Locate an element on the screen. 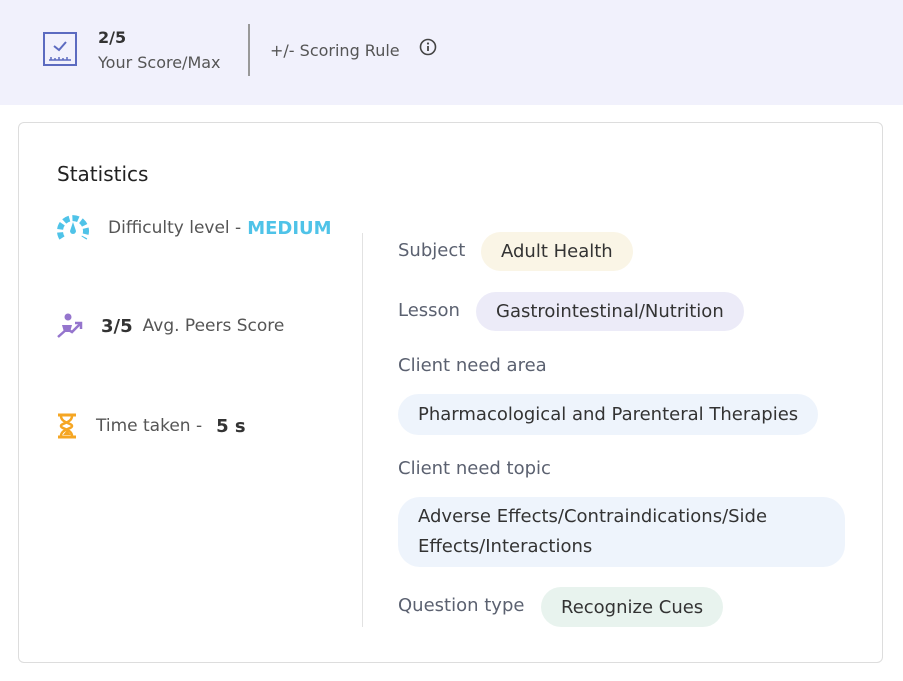 Image resolution: width=903 pixels, height=681 pixels. peers-row: 3/5 Avg. Peers Score is located at coordinates (170, 326).